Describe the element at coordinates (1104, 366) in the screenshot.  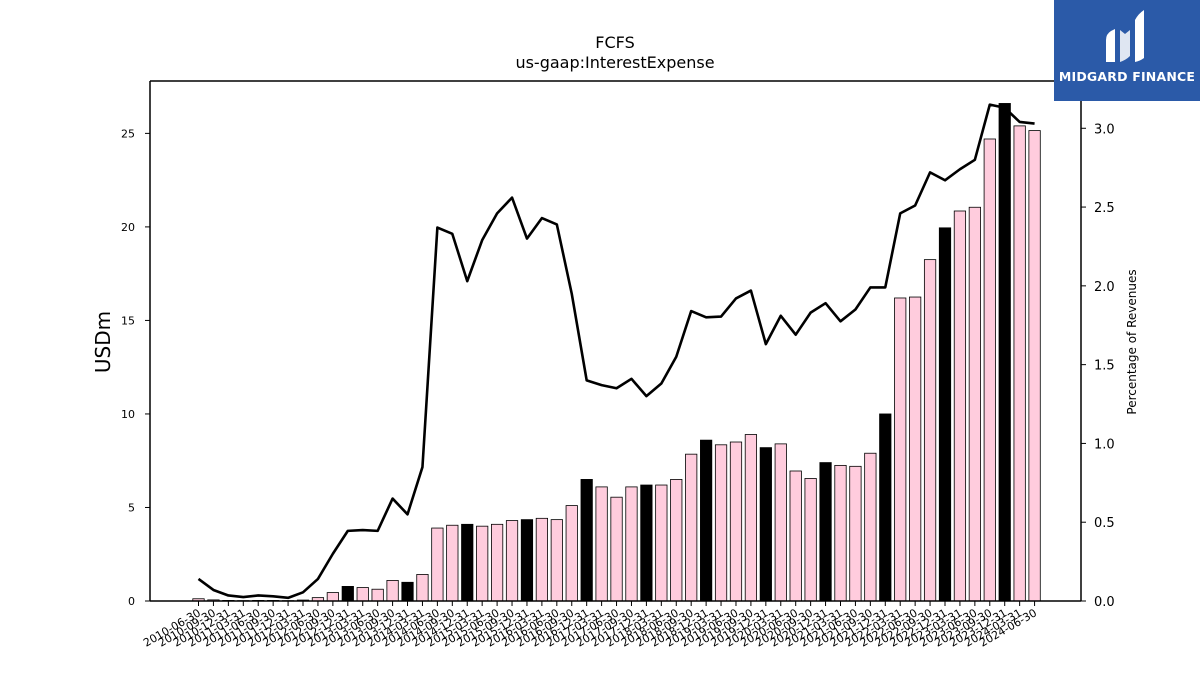
I see `y2-tick-label: 1.5` at that location.